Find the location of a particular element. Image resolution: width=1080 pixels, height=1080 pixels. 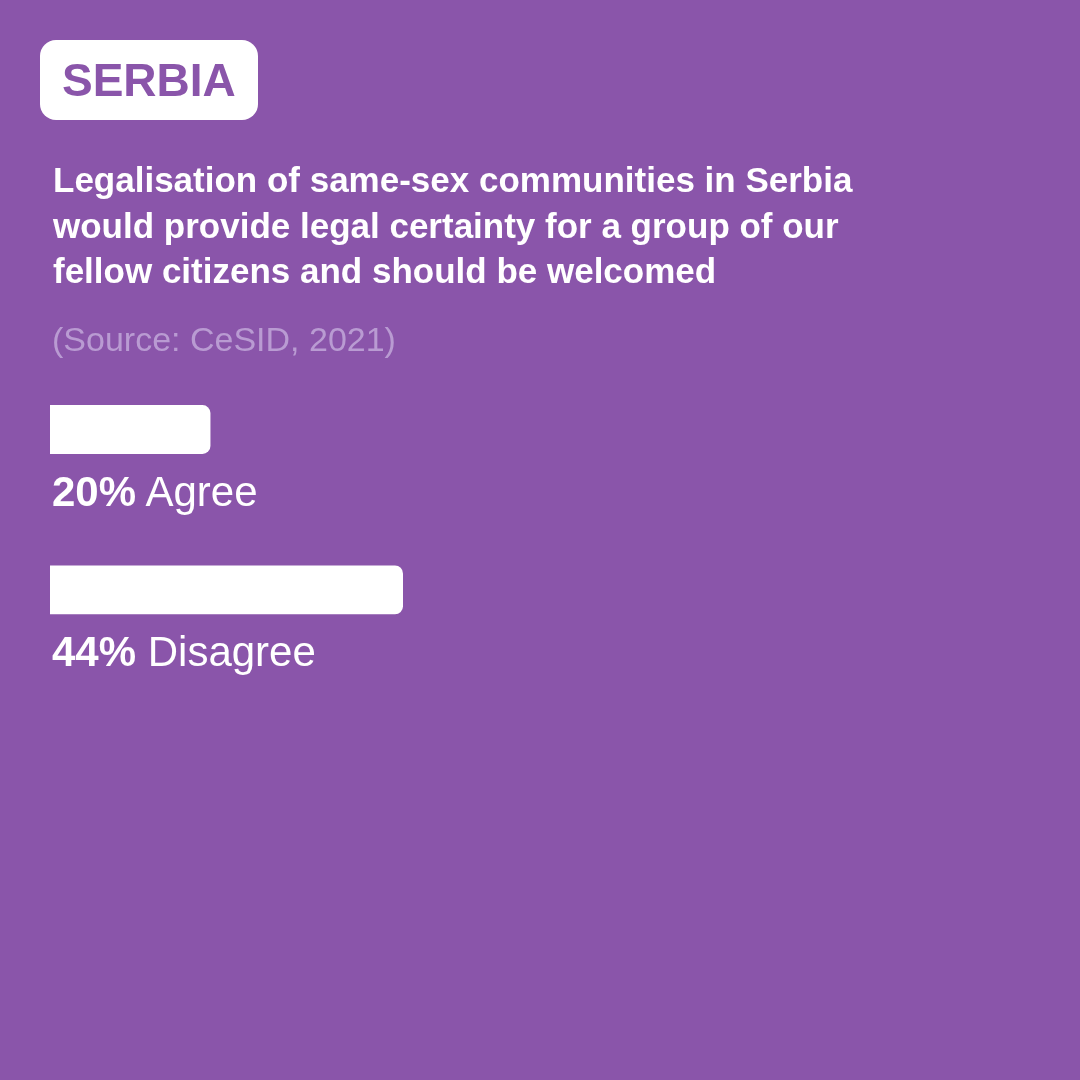

text: SERBIA is located at coordinates (149, 80).